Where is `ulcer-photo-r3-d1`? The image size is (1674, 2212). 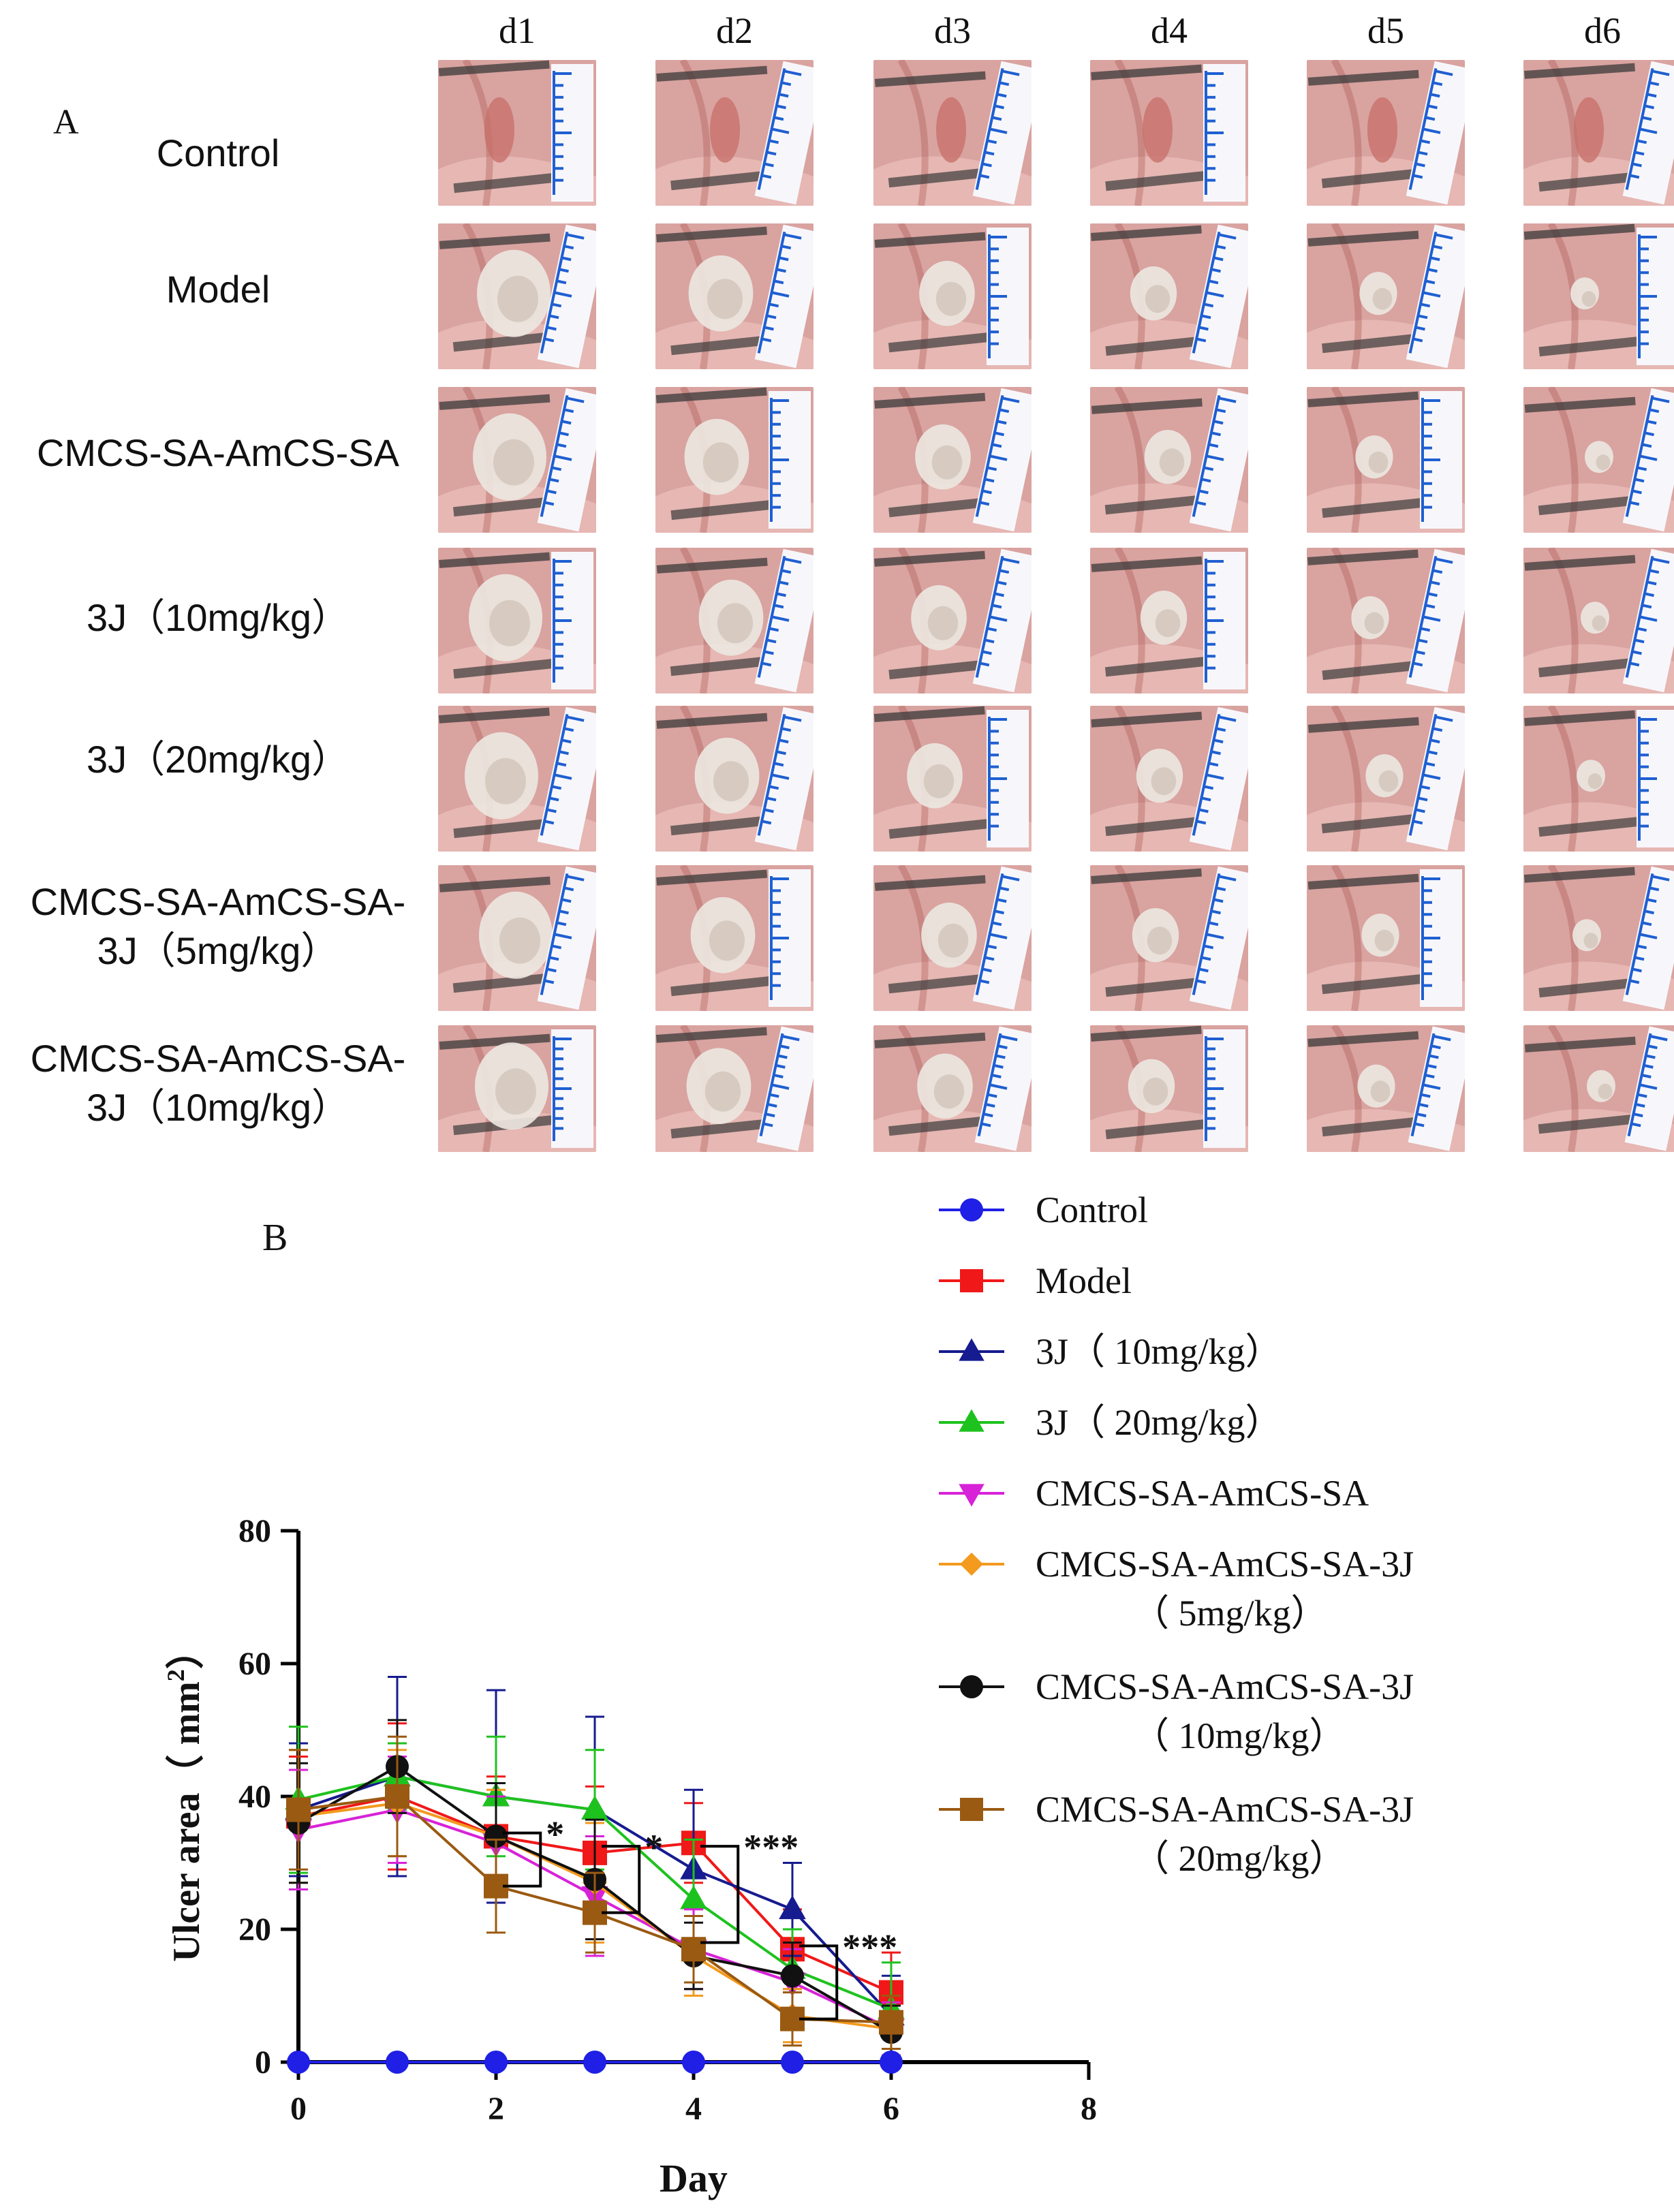
ulcer-photo-r3-d1 is located at coordinates (517, 460).